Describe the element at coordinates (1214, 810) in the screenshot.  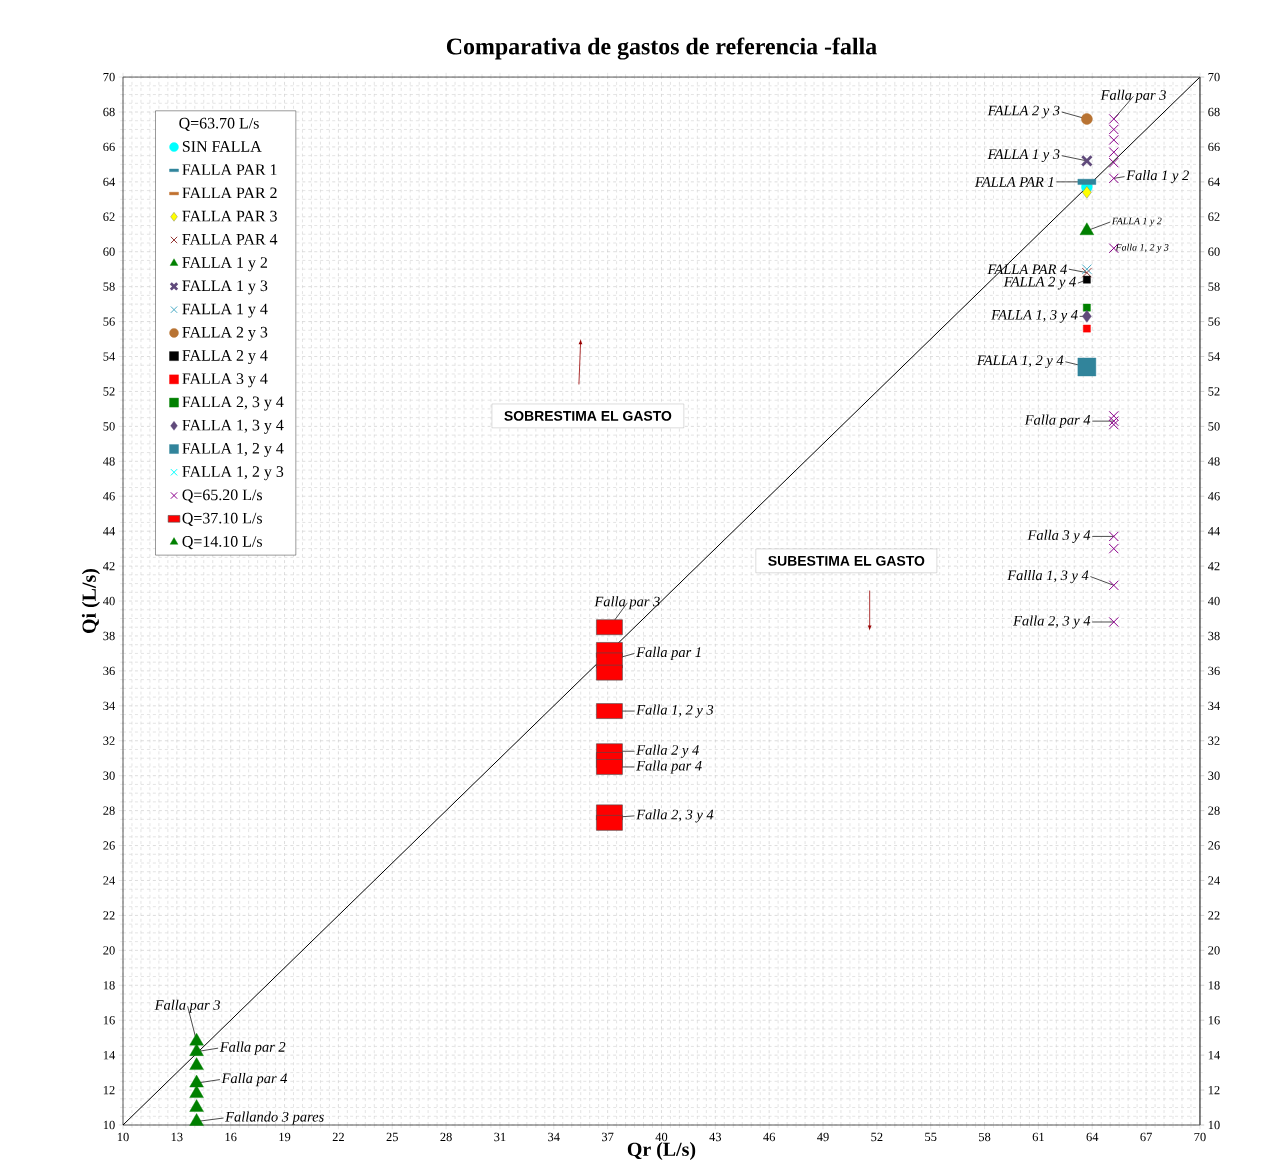
I see `y2-tick-label: 28` at that location.